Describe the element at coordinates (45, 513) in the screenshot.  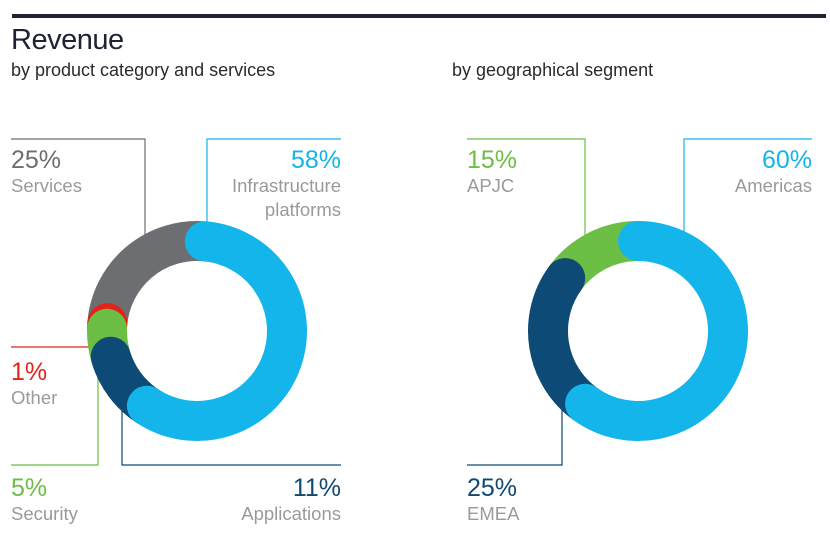
I see `category-label-security: Security` at that location.